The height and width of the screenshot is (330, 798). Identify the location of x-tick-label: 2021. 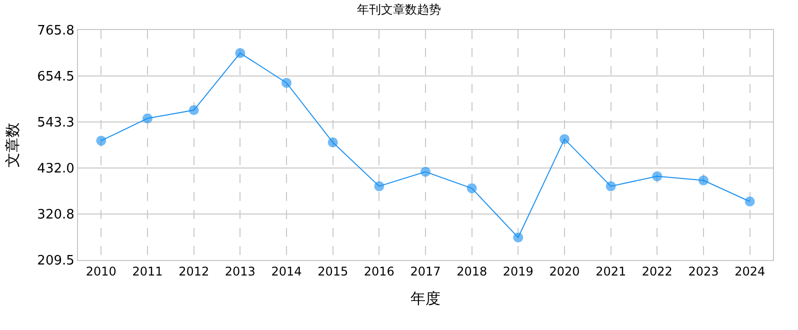
(611, 271).